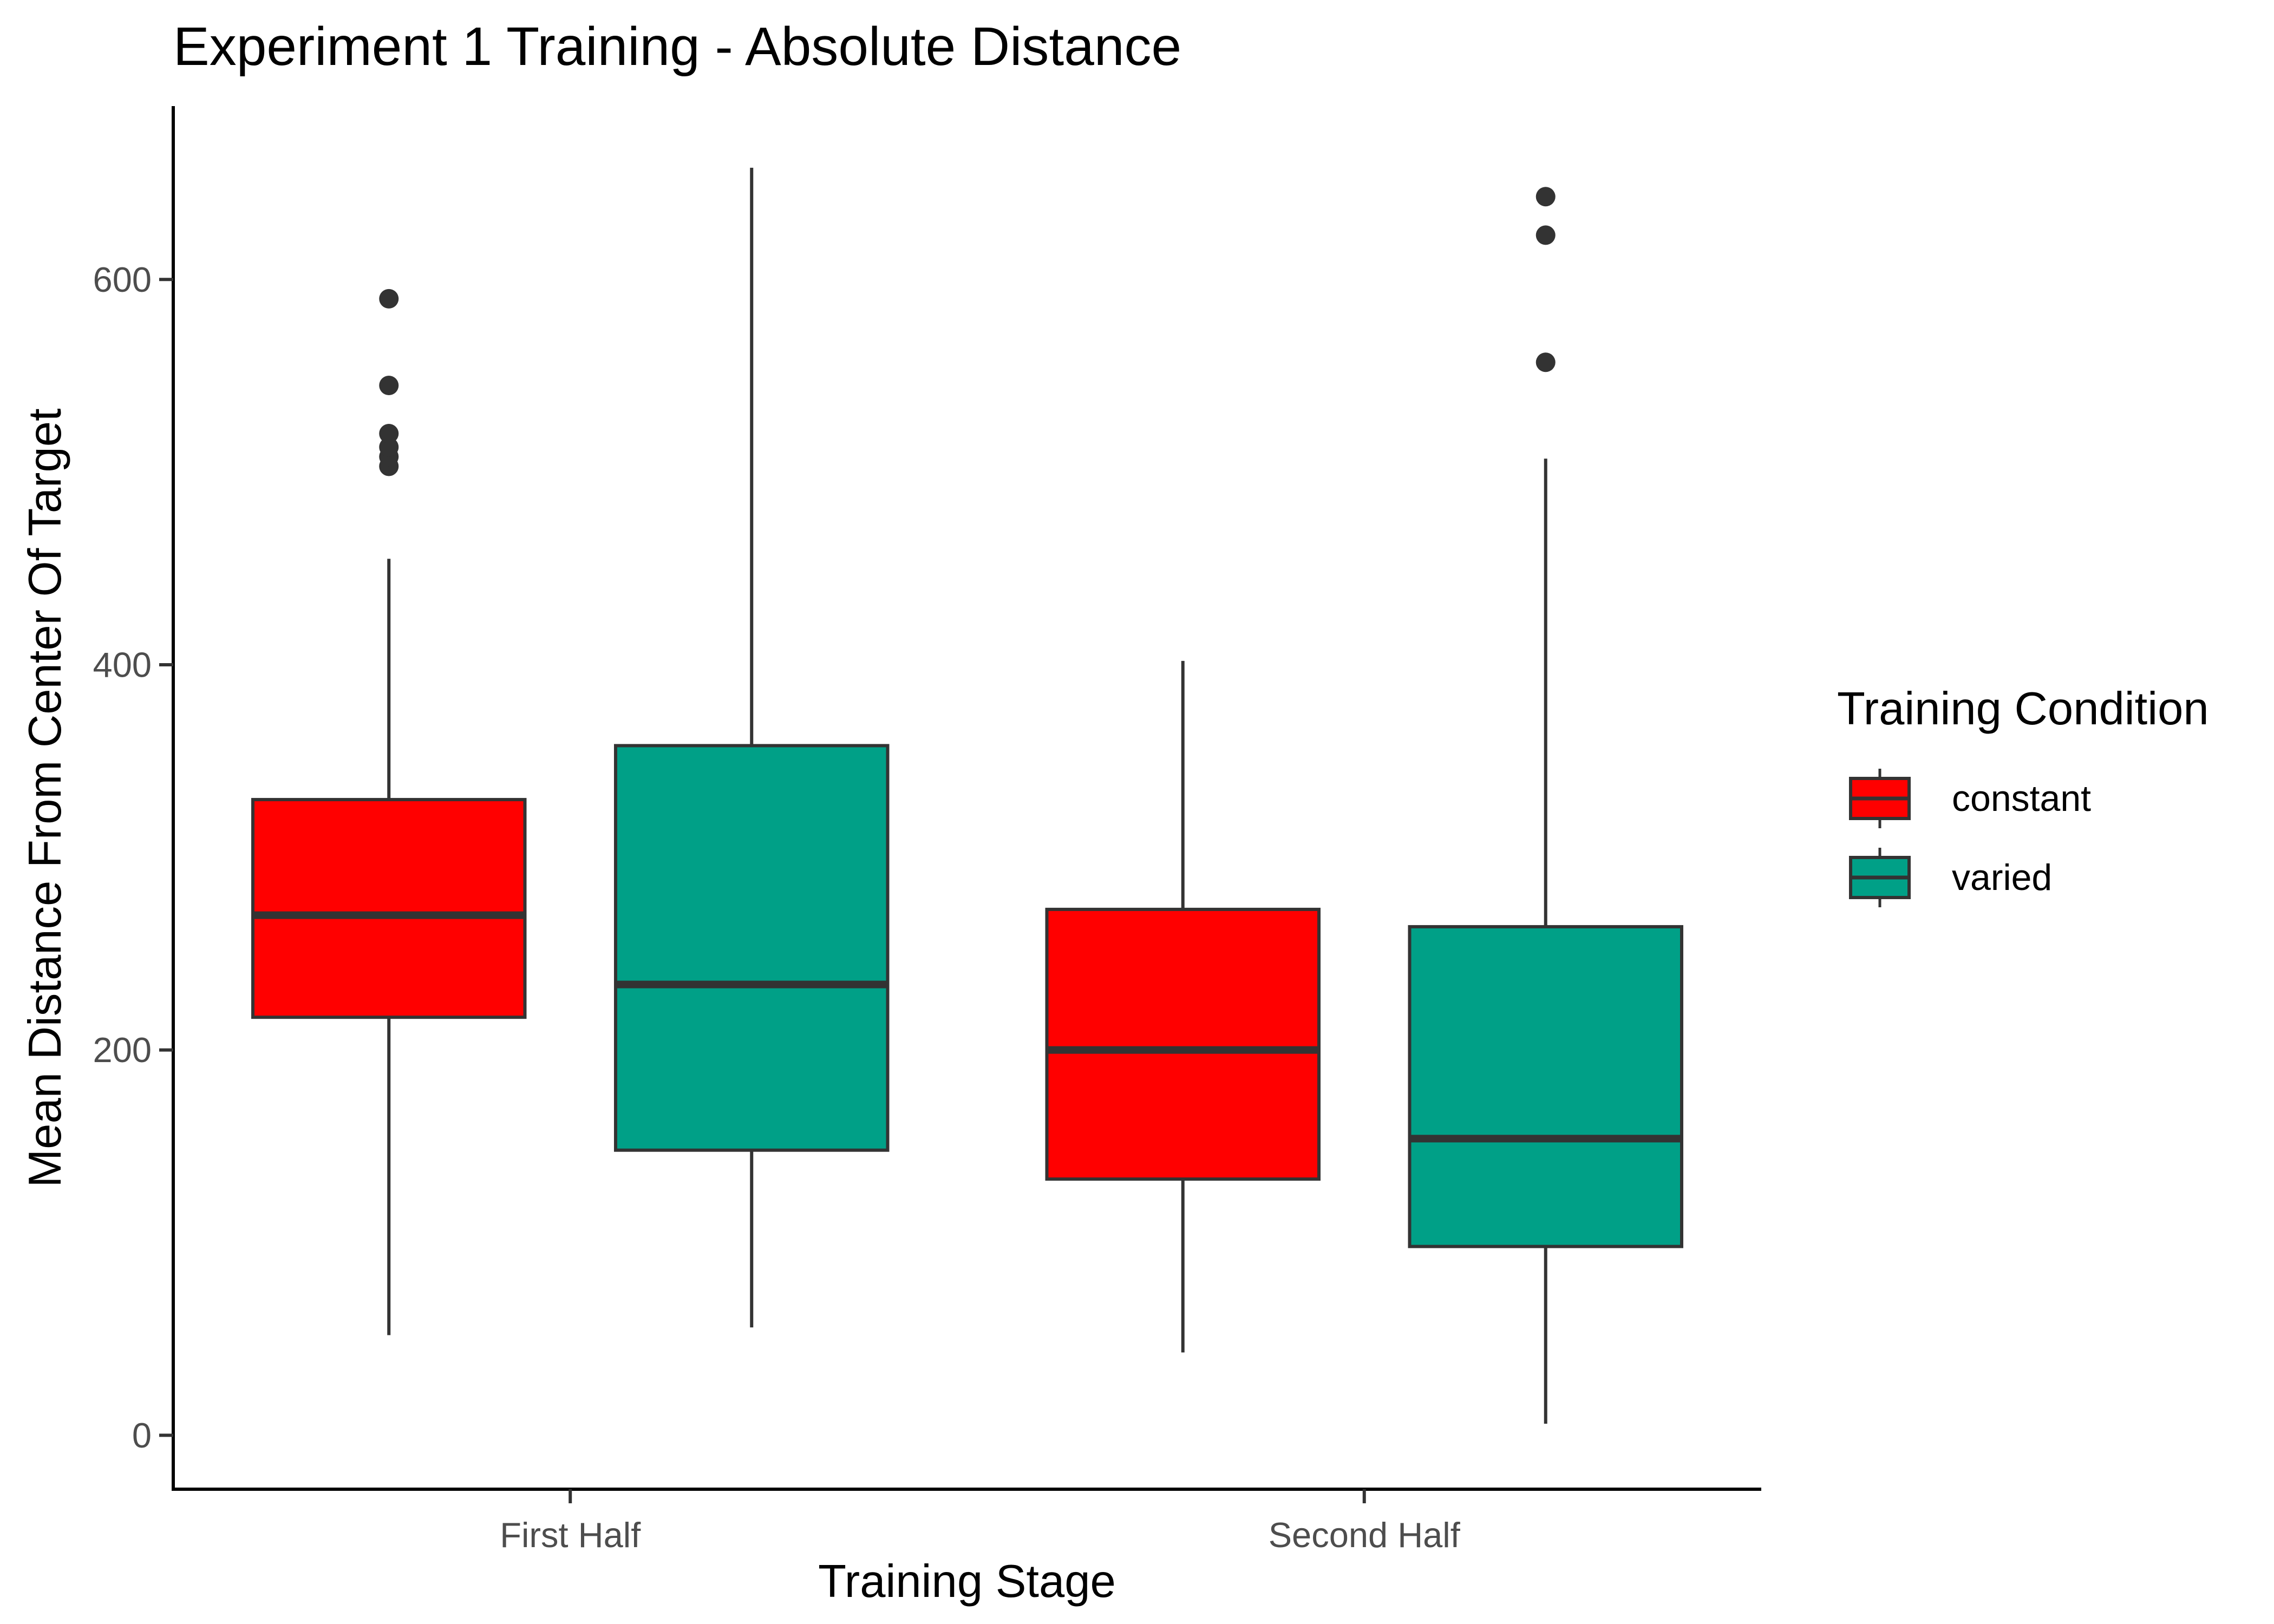 This screenshot has width=2274, height=1624. I want to click on y-tick-label: 200, so click(123, 1050).